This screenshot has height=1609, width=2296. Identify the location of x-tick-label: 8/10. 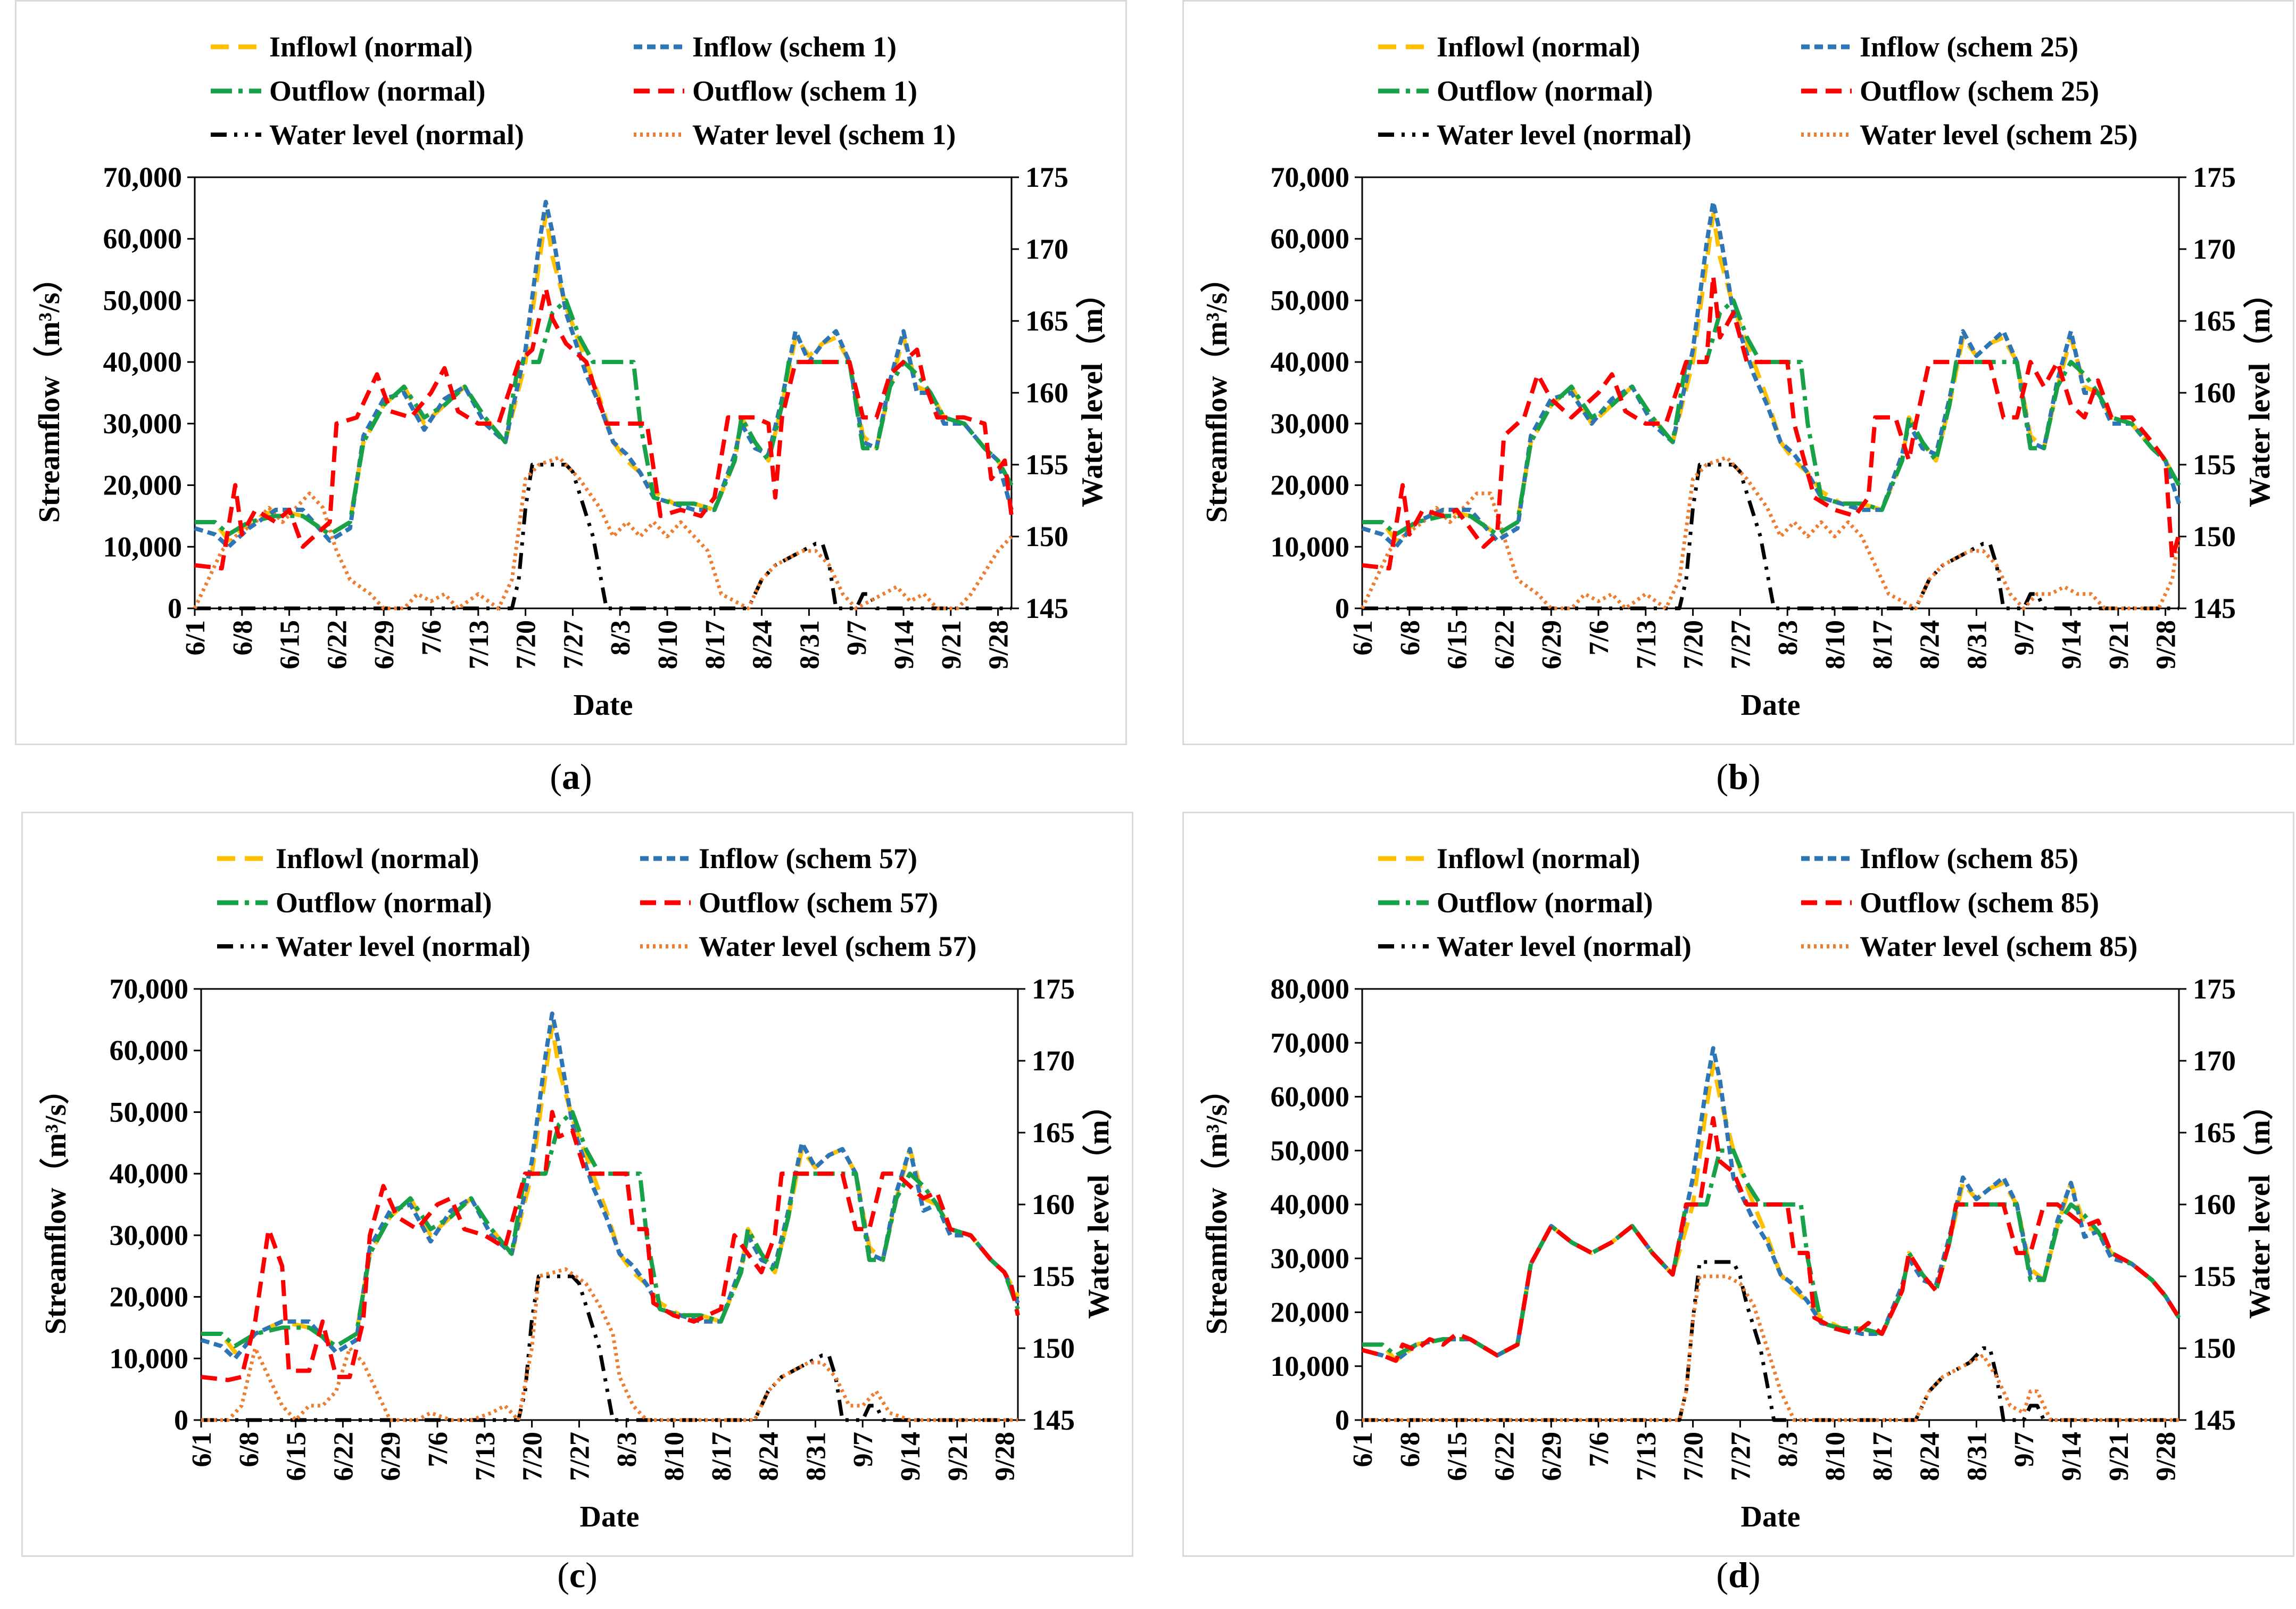
(668, 645).